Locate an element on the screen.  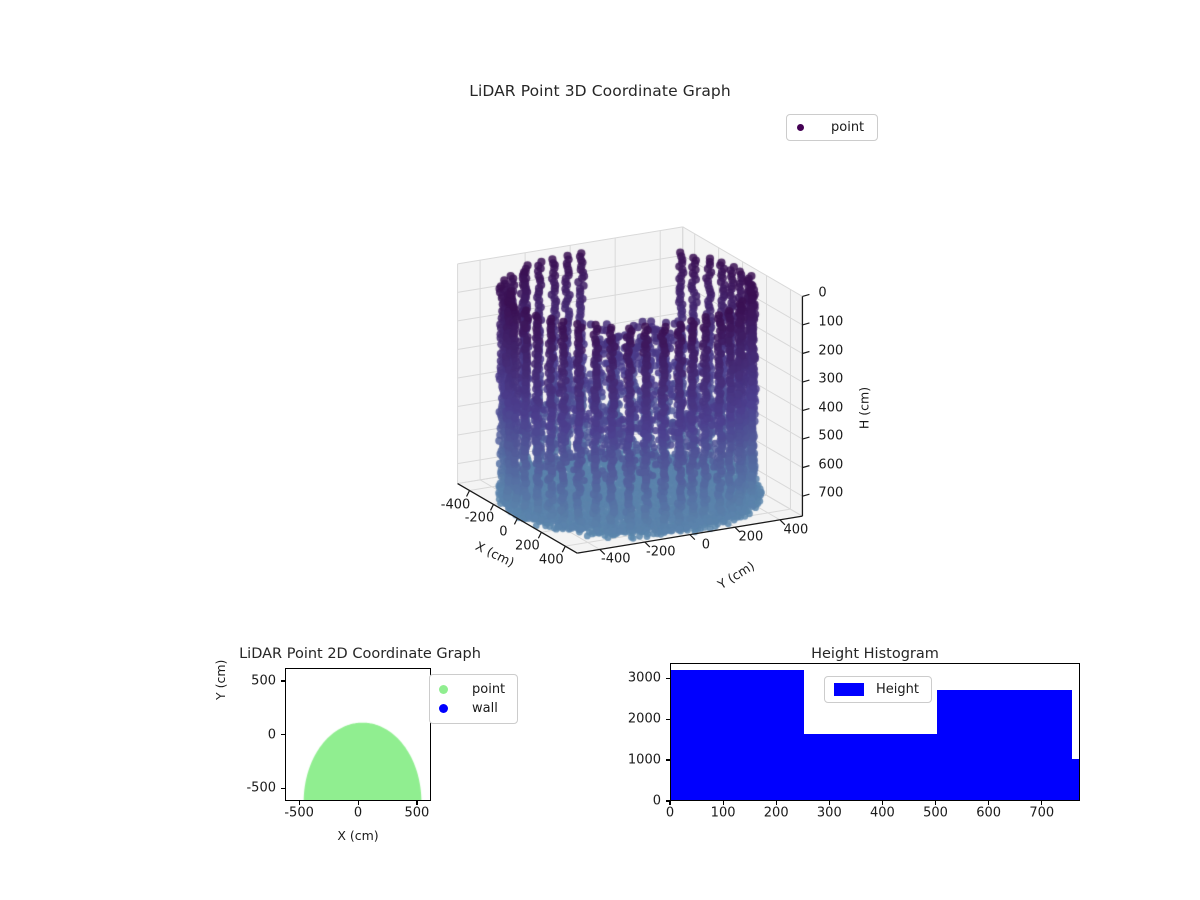
legend-item-point: point is located at coordinates (472, 689).